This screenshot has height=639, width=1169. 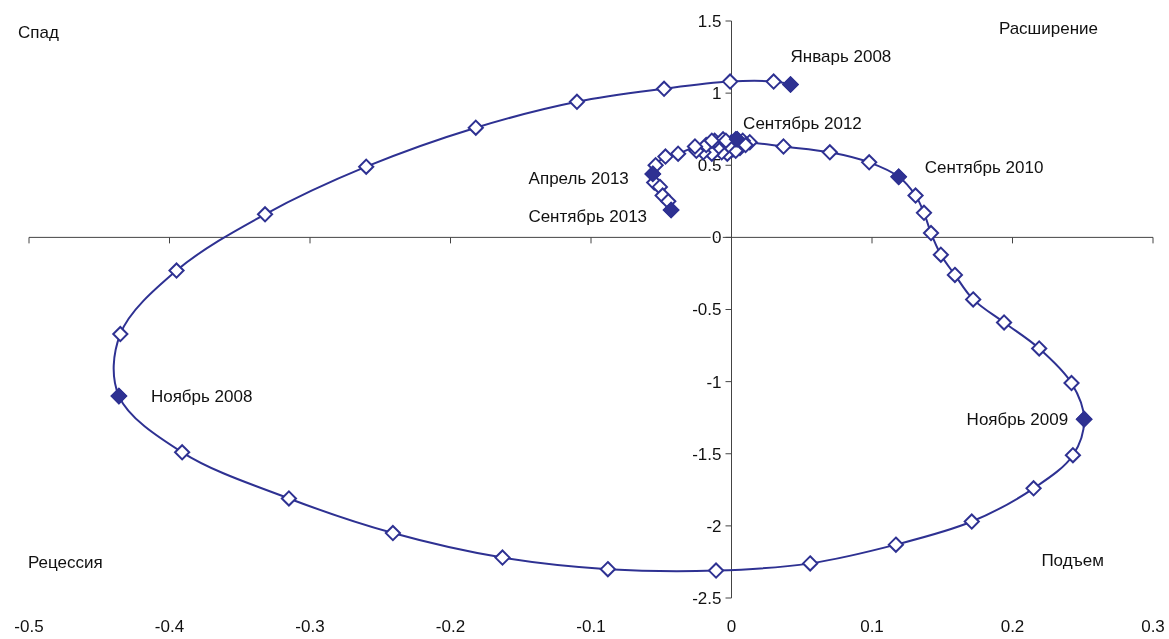 I want to click on x-tick-label: -0.5, so click(x=29, y=626).